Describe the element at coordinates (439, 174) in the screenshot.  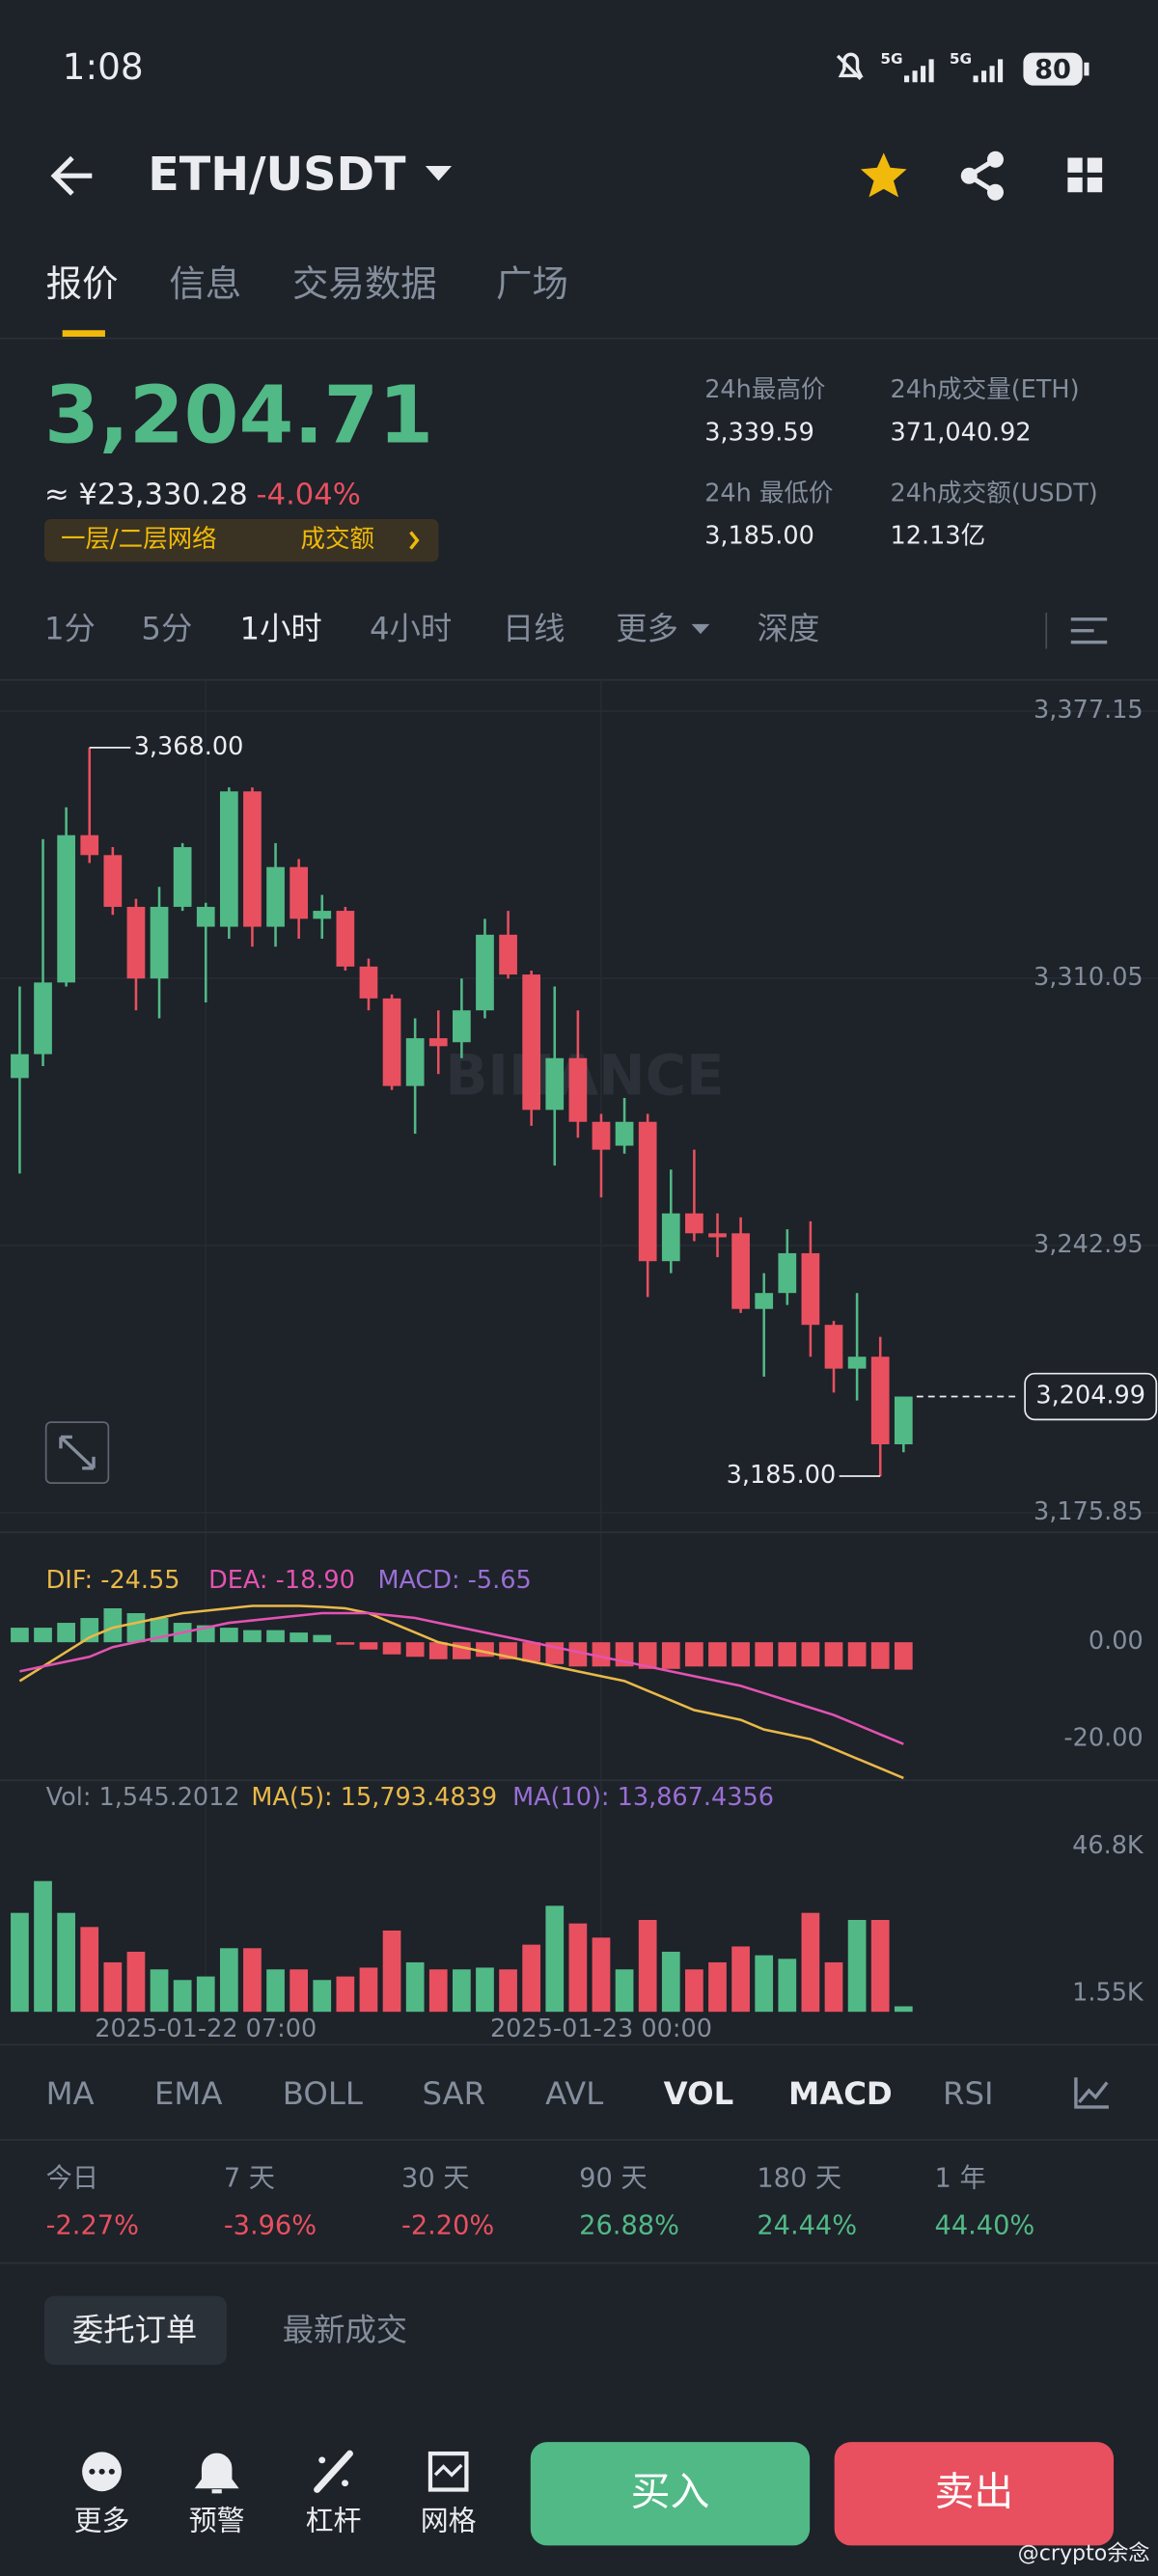
I see `pair-dropdown` at that location.